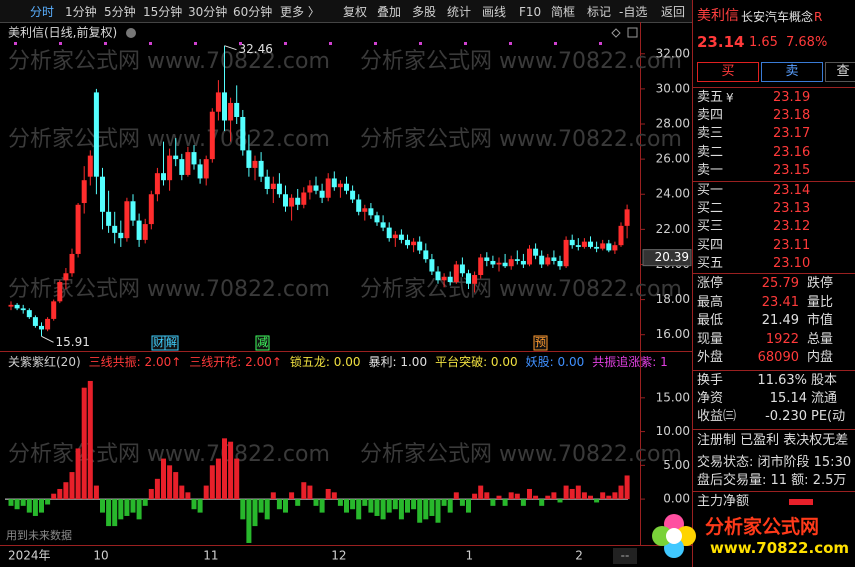 Image resolution: width=855 pixels, height=567 pixels. Describe the element at coordinates (100, 556) in the screenshot. I see `x-tick-label: 10` at that location.